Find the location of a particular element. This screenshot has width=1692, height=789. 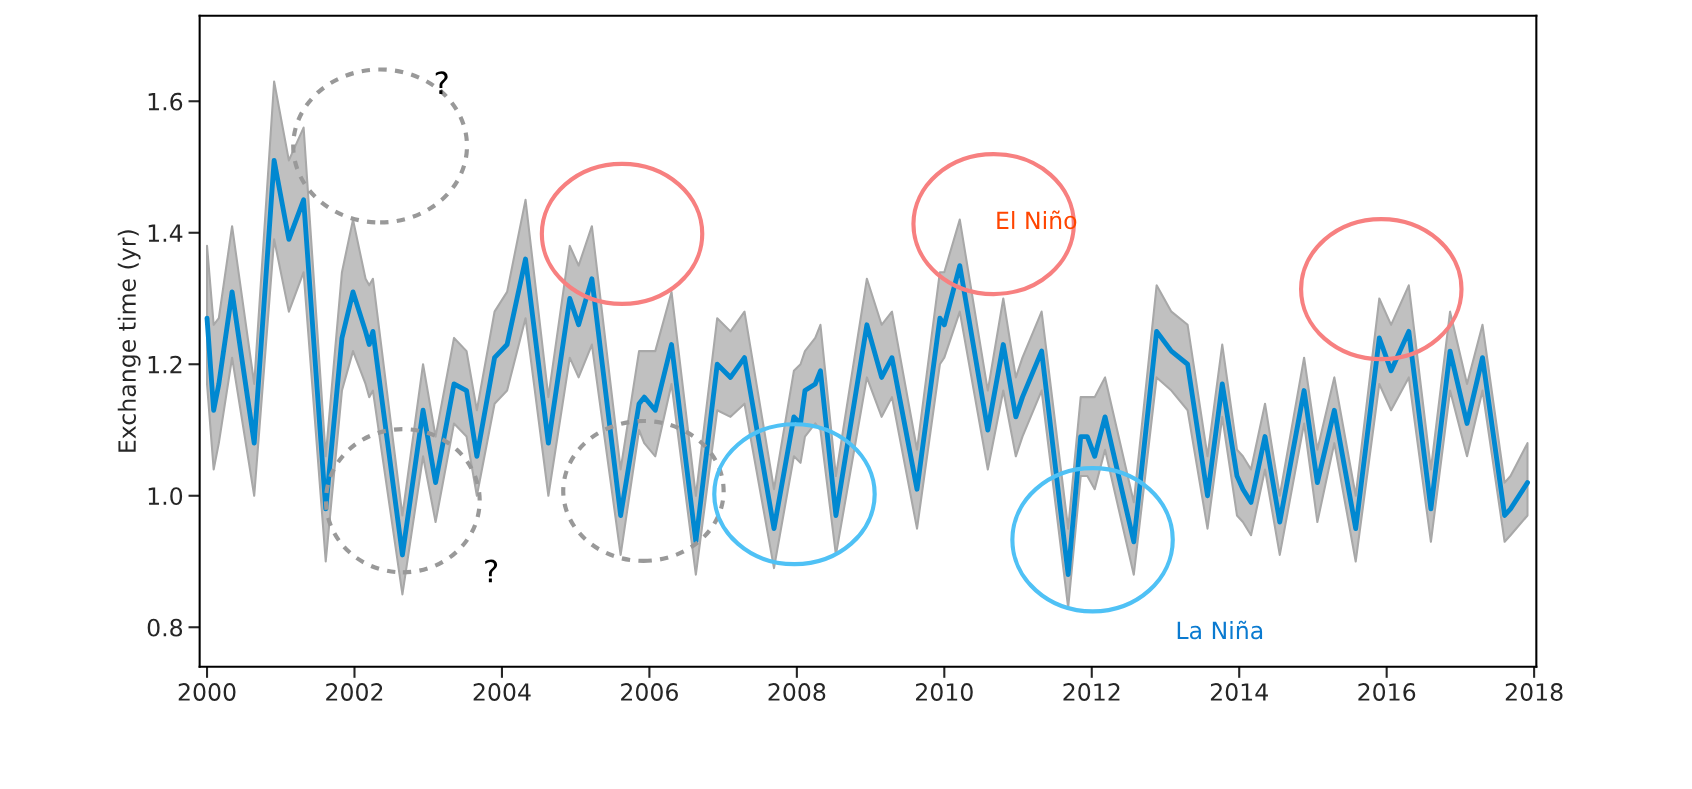

x-tick-label: 2016 is located at coordinates (1387, 692).